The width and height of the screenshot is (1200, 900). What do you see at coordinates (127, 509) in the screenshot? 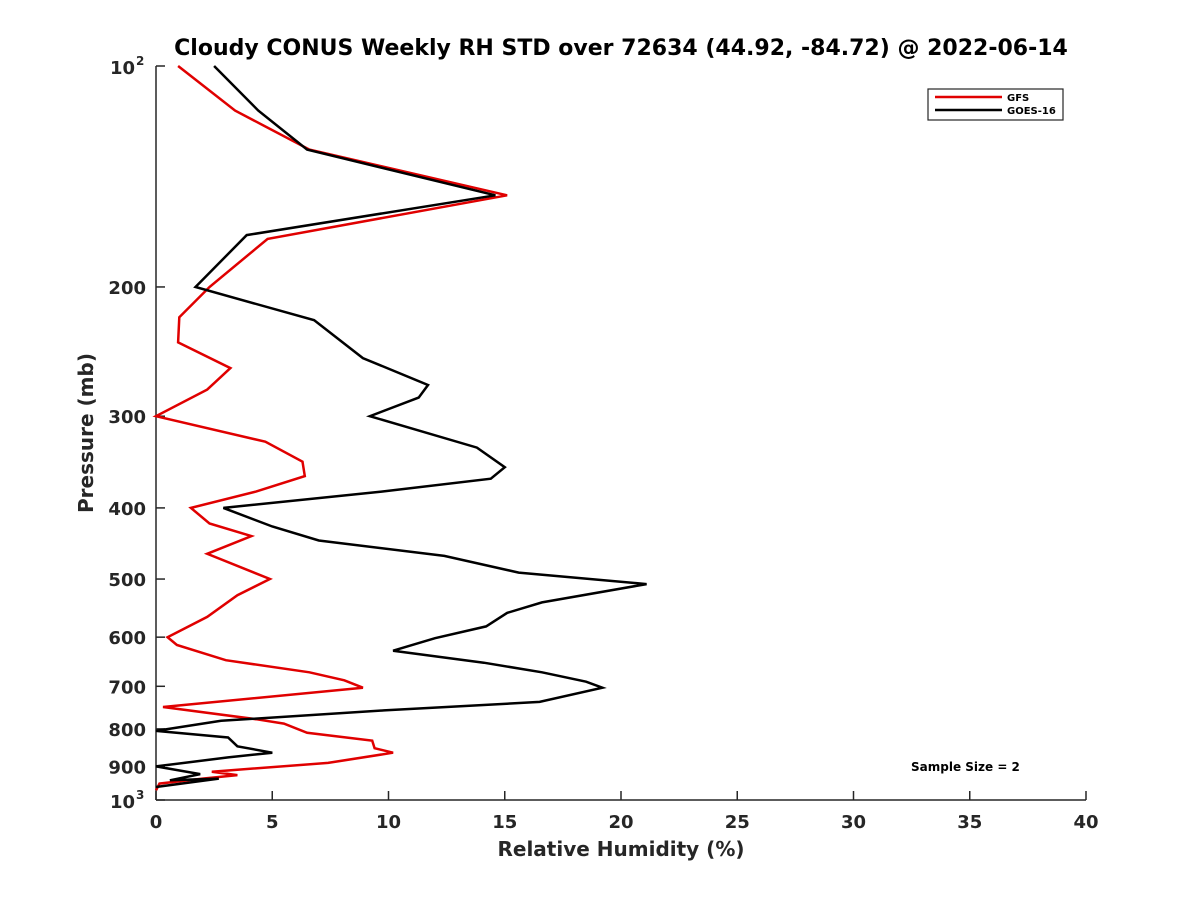
I see `y-tick-label: 400` at bounding box center [127, 509].